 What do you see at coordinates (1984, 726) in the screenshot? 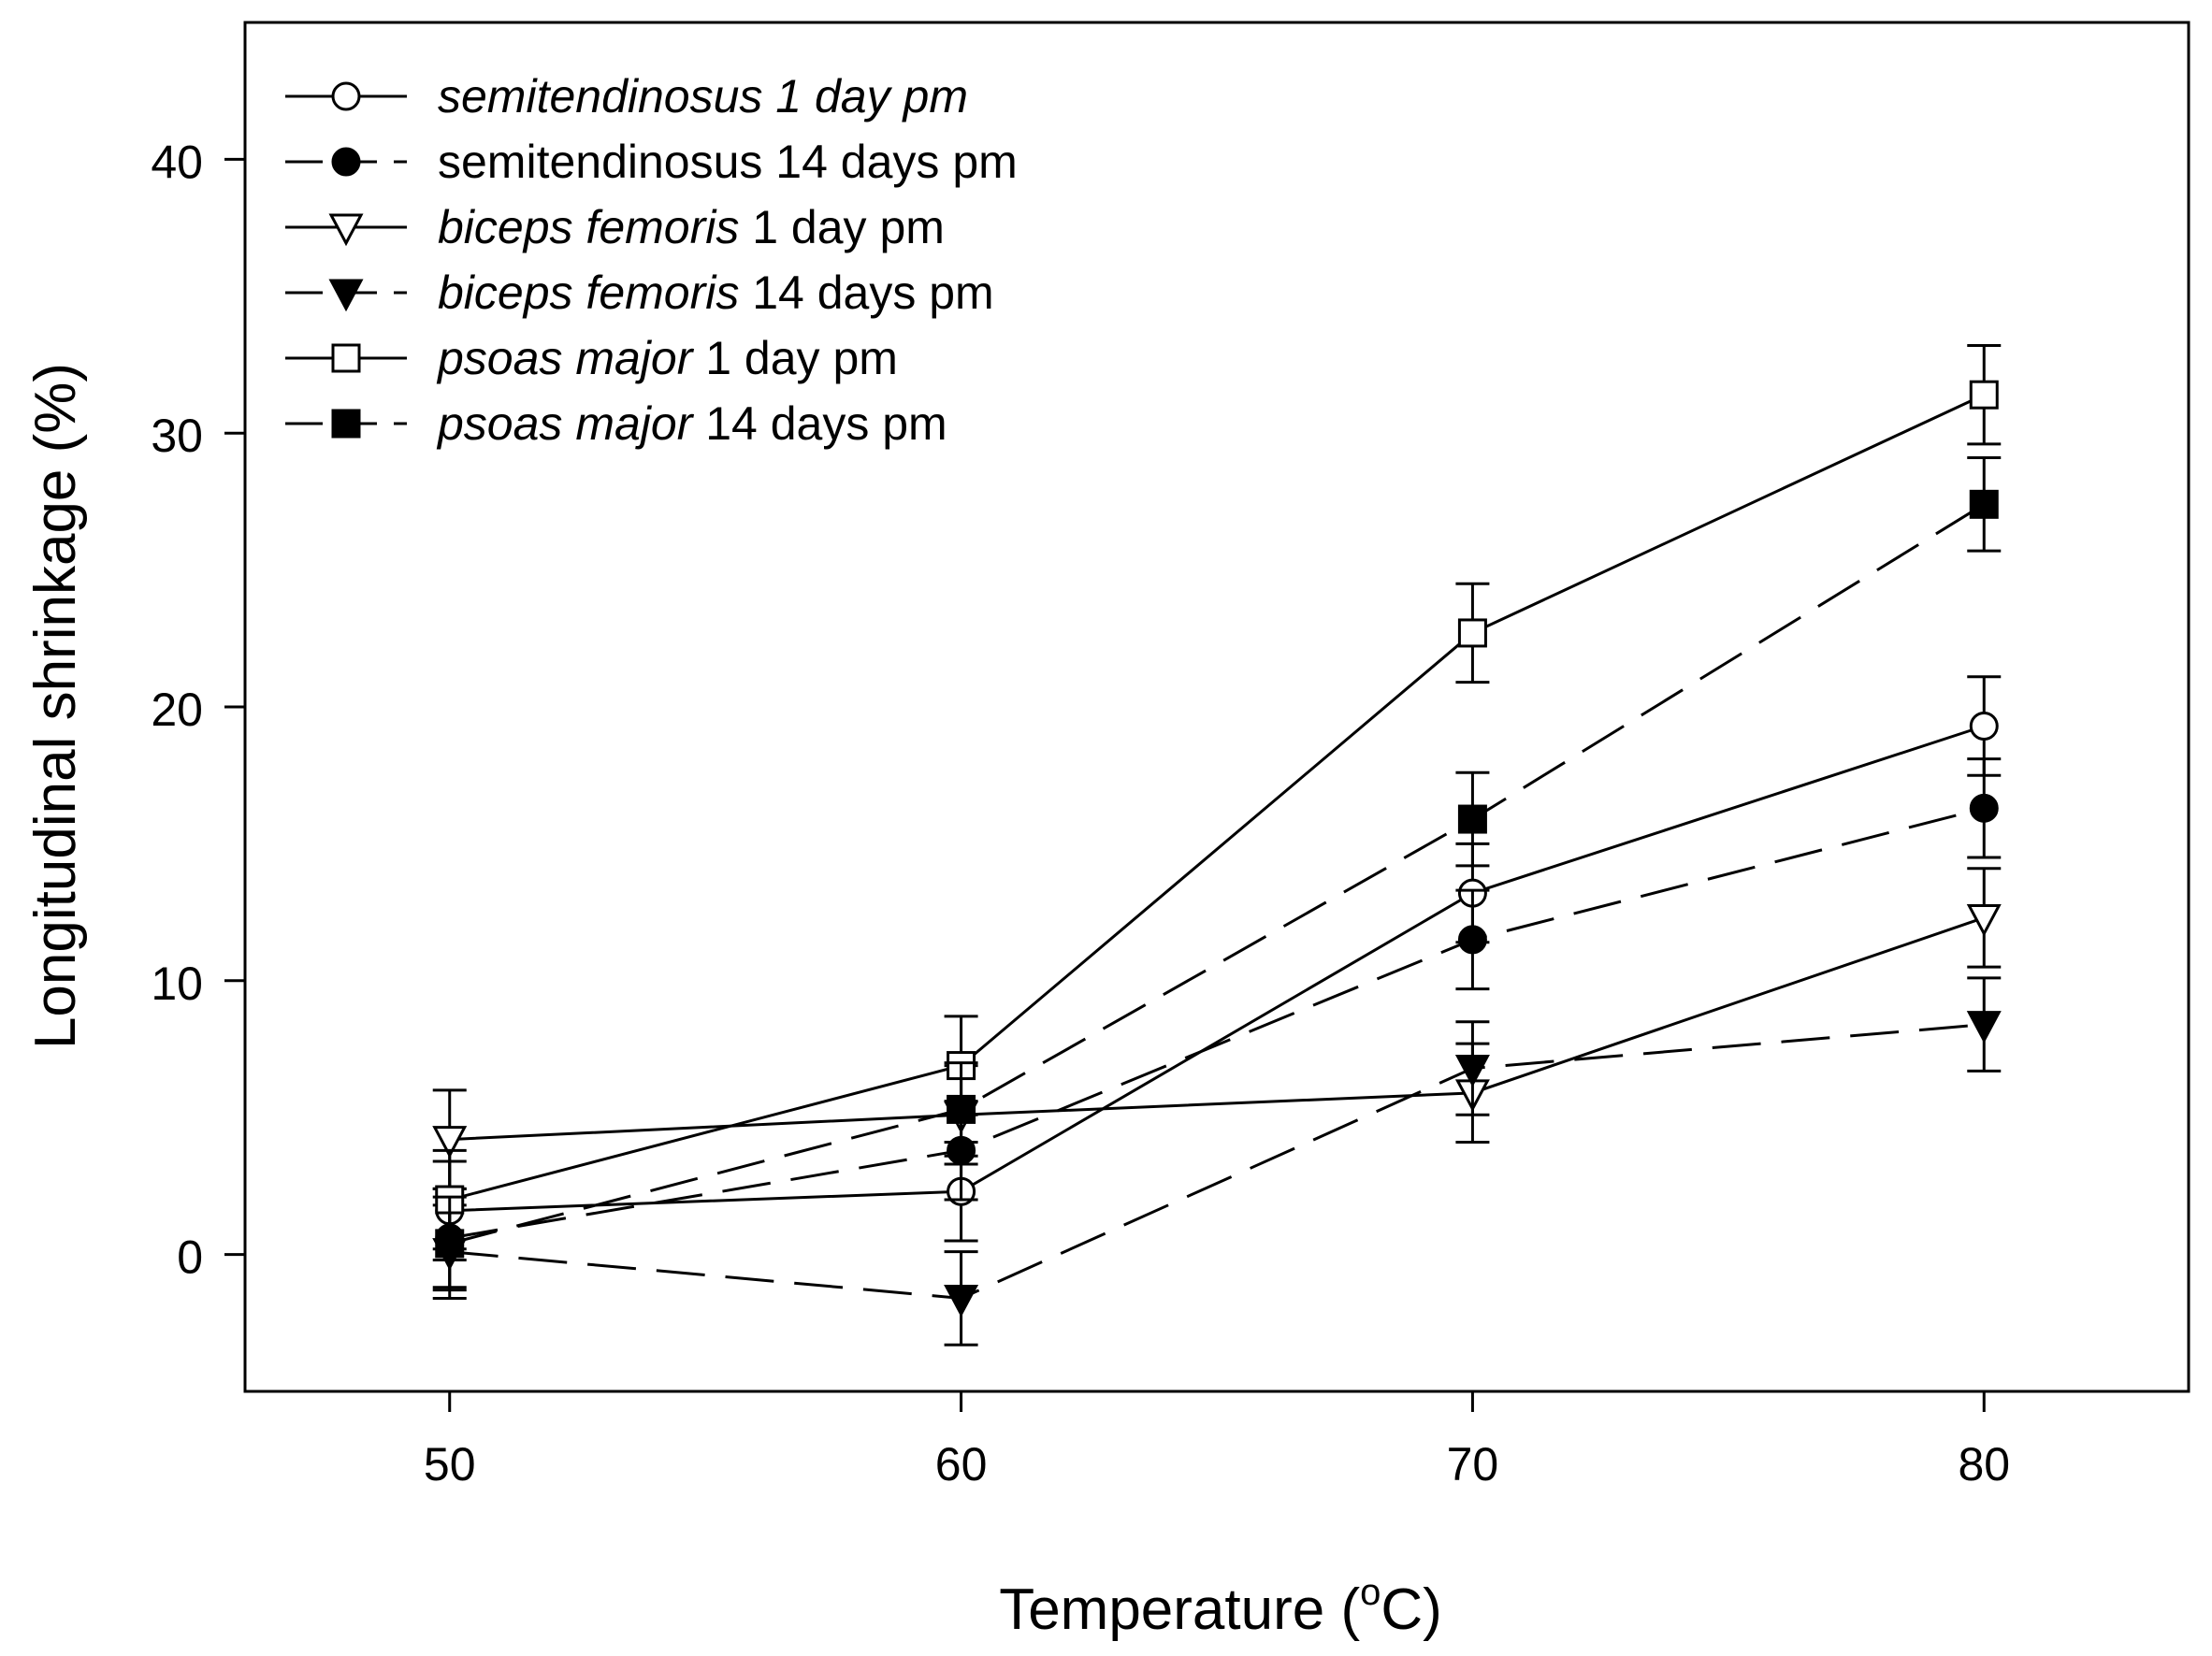
I see `series-1-point` at bounding box center [1984, 726].